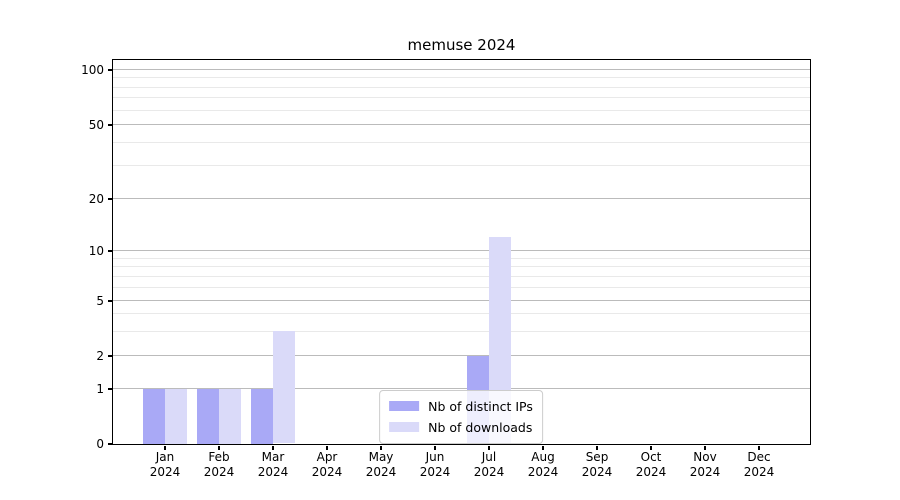  Describe the element at coordinates (543, 457) in the screenshot. I see `x-tick-month-aug: Aug` at that location.